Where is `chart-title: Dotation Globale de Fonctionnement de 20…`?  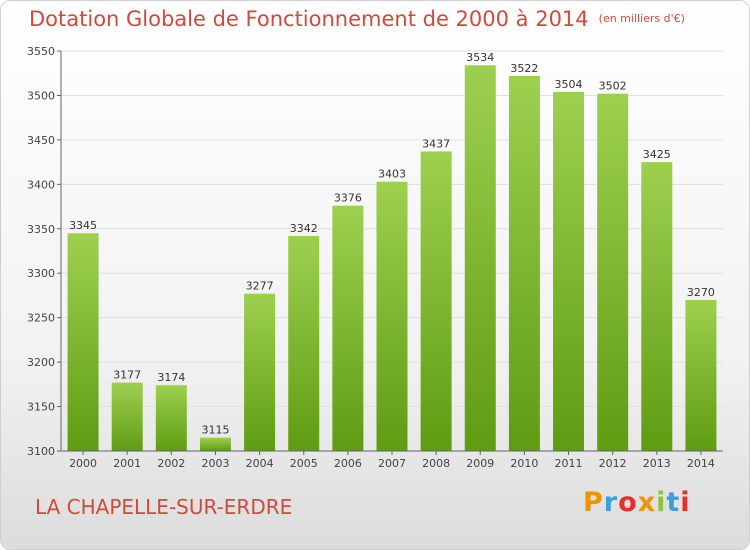 chart-title: Dotation Globale de Fonctionnement de 20… is located at coordinates (357, 19).